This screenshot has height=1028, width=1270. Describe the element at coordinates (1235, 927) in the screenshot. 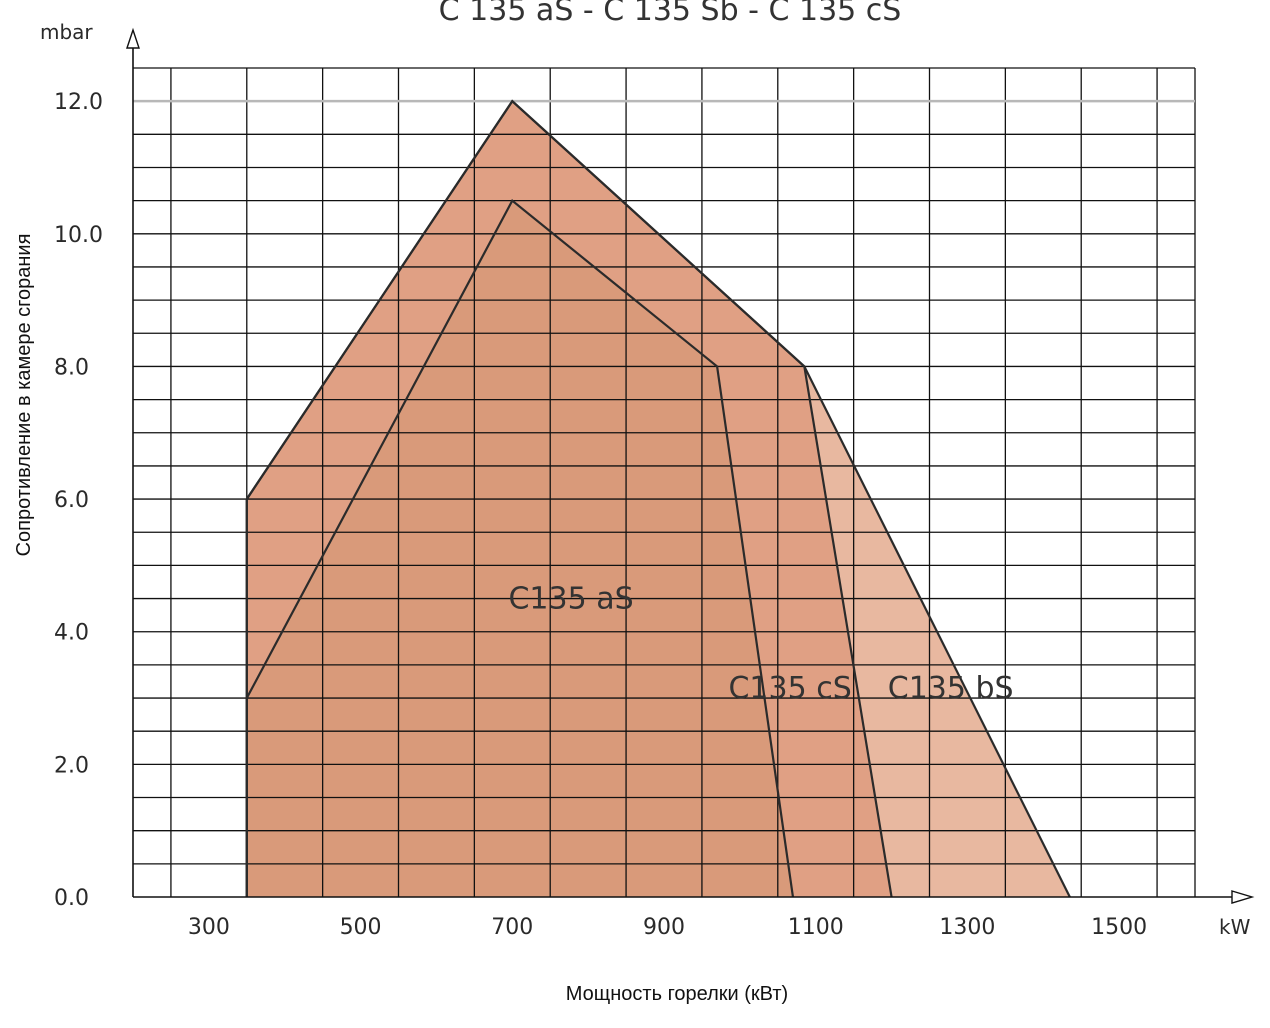

I see `x-unit-label: kW` at that location.